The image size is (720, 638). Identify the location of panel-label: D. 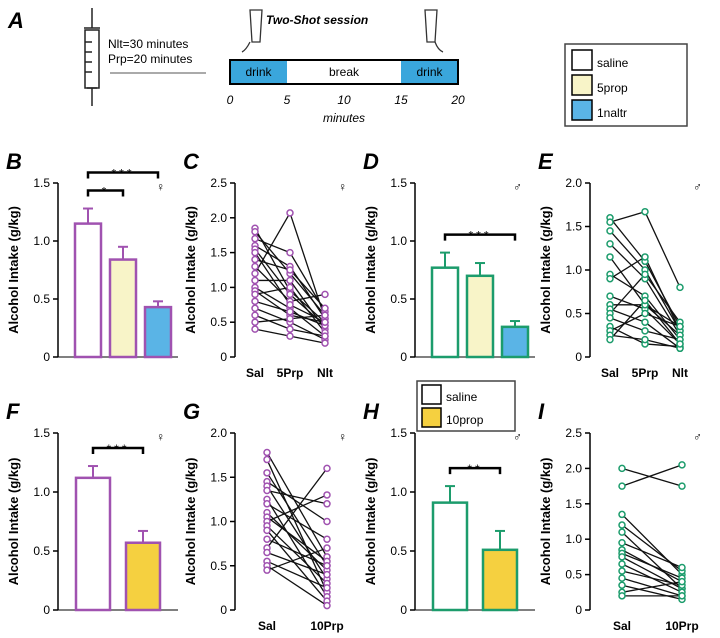
(371, 161).